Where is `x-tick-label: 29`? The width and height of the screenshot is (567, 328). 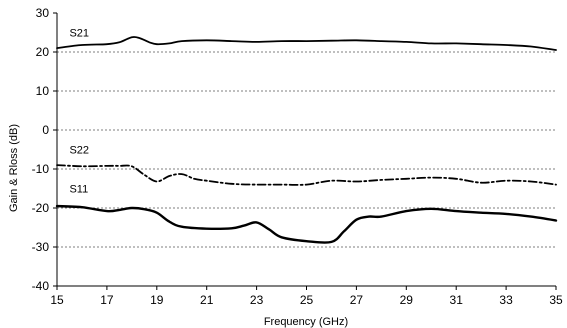 x-tick-label: 29 is located at coordinates (407, 300).